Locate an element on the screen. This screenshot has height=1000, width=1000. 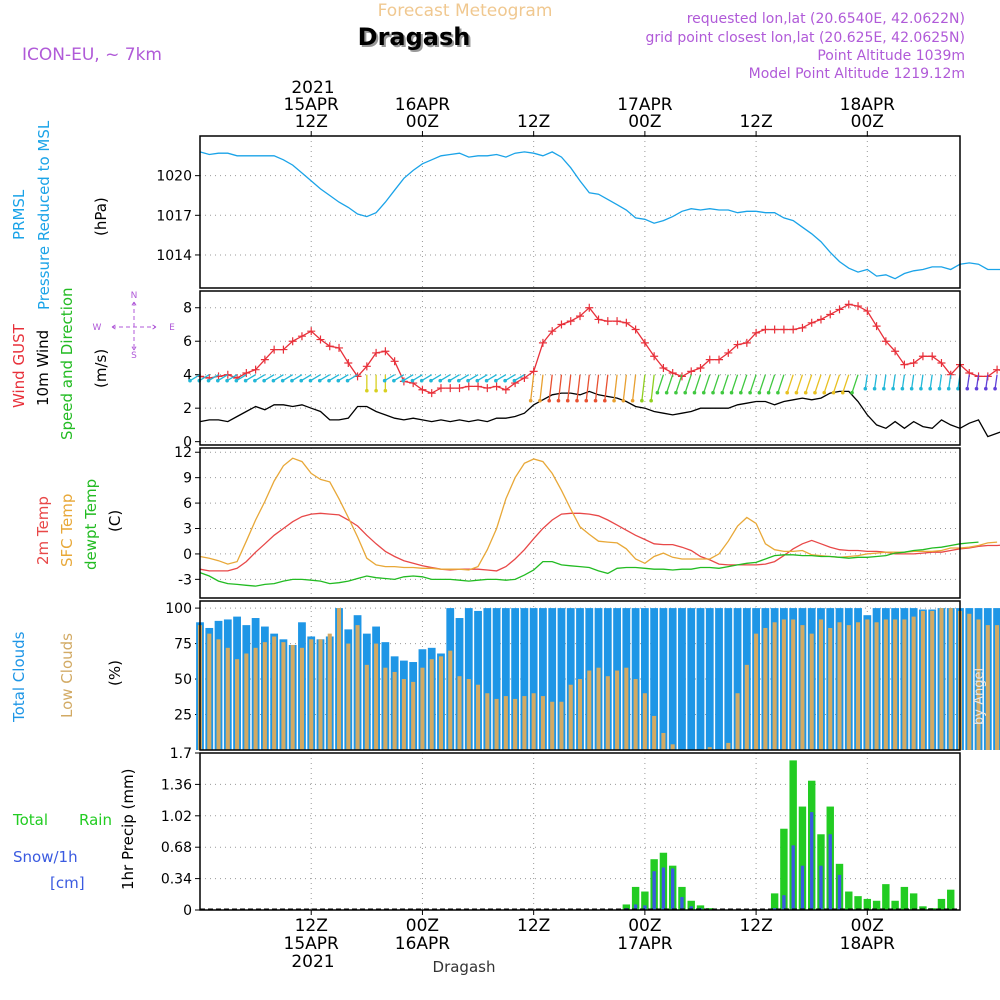
ytick-label-precipitation: 0 is located at coordinates (187, 911).